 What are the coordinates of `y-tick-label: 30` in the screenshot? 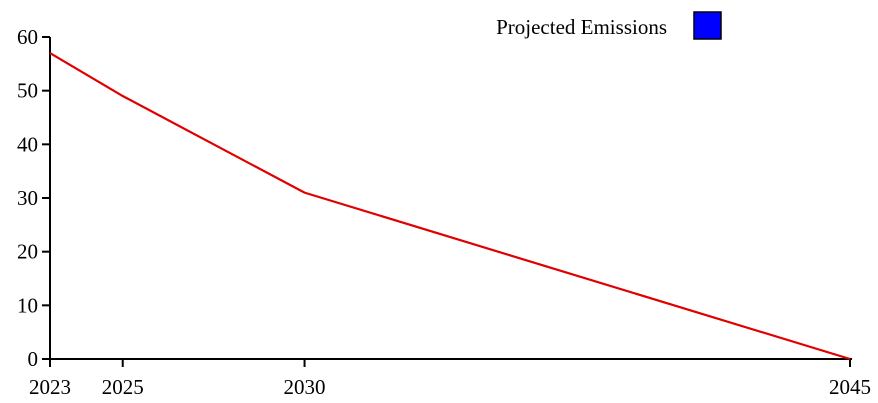 It's located at (27, 198).